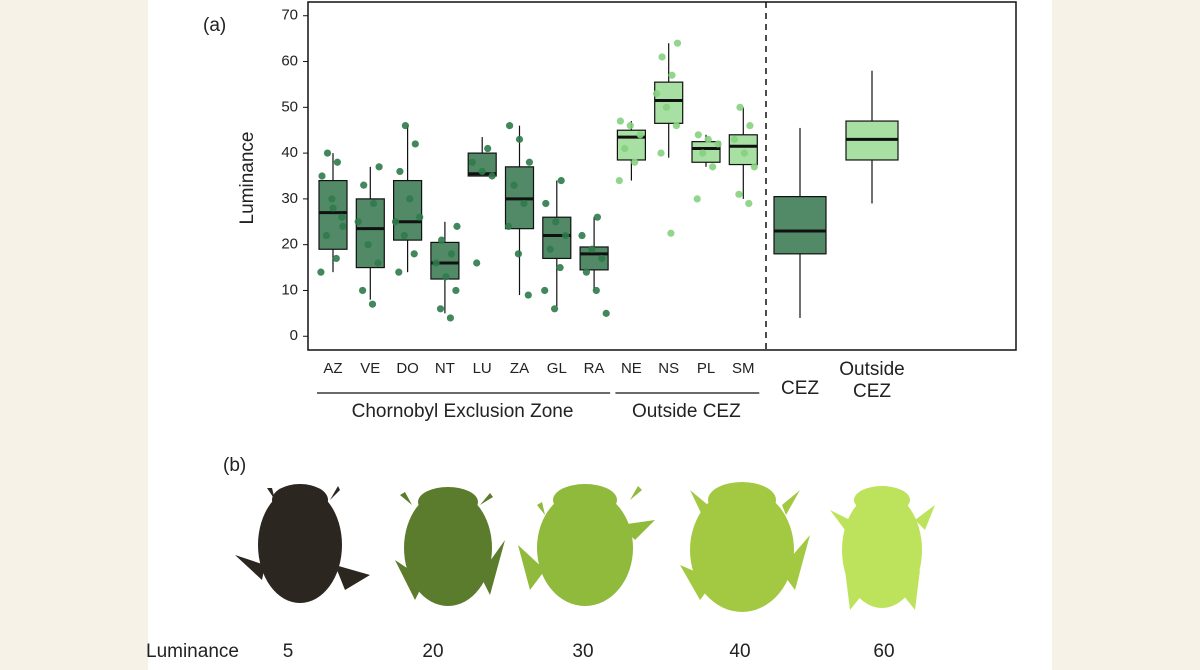  I want to click on x-tick-label: DO, so click(407, 368).